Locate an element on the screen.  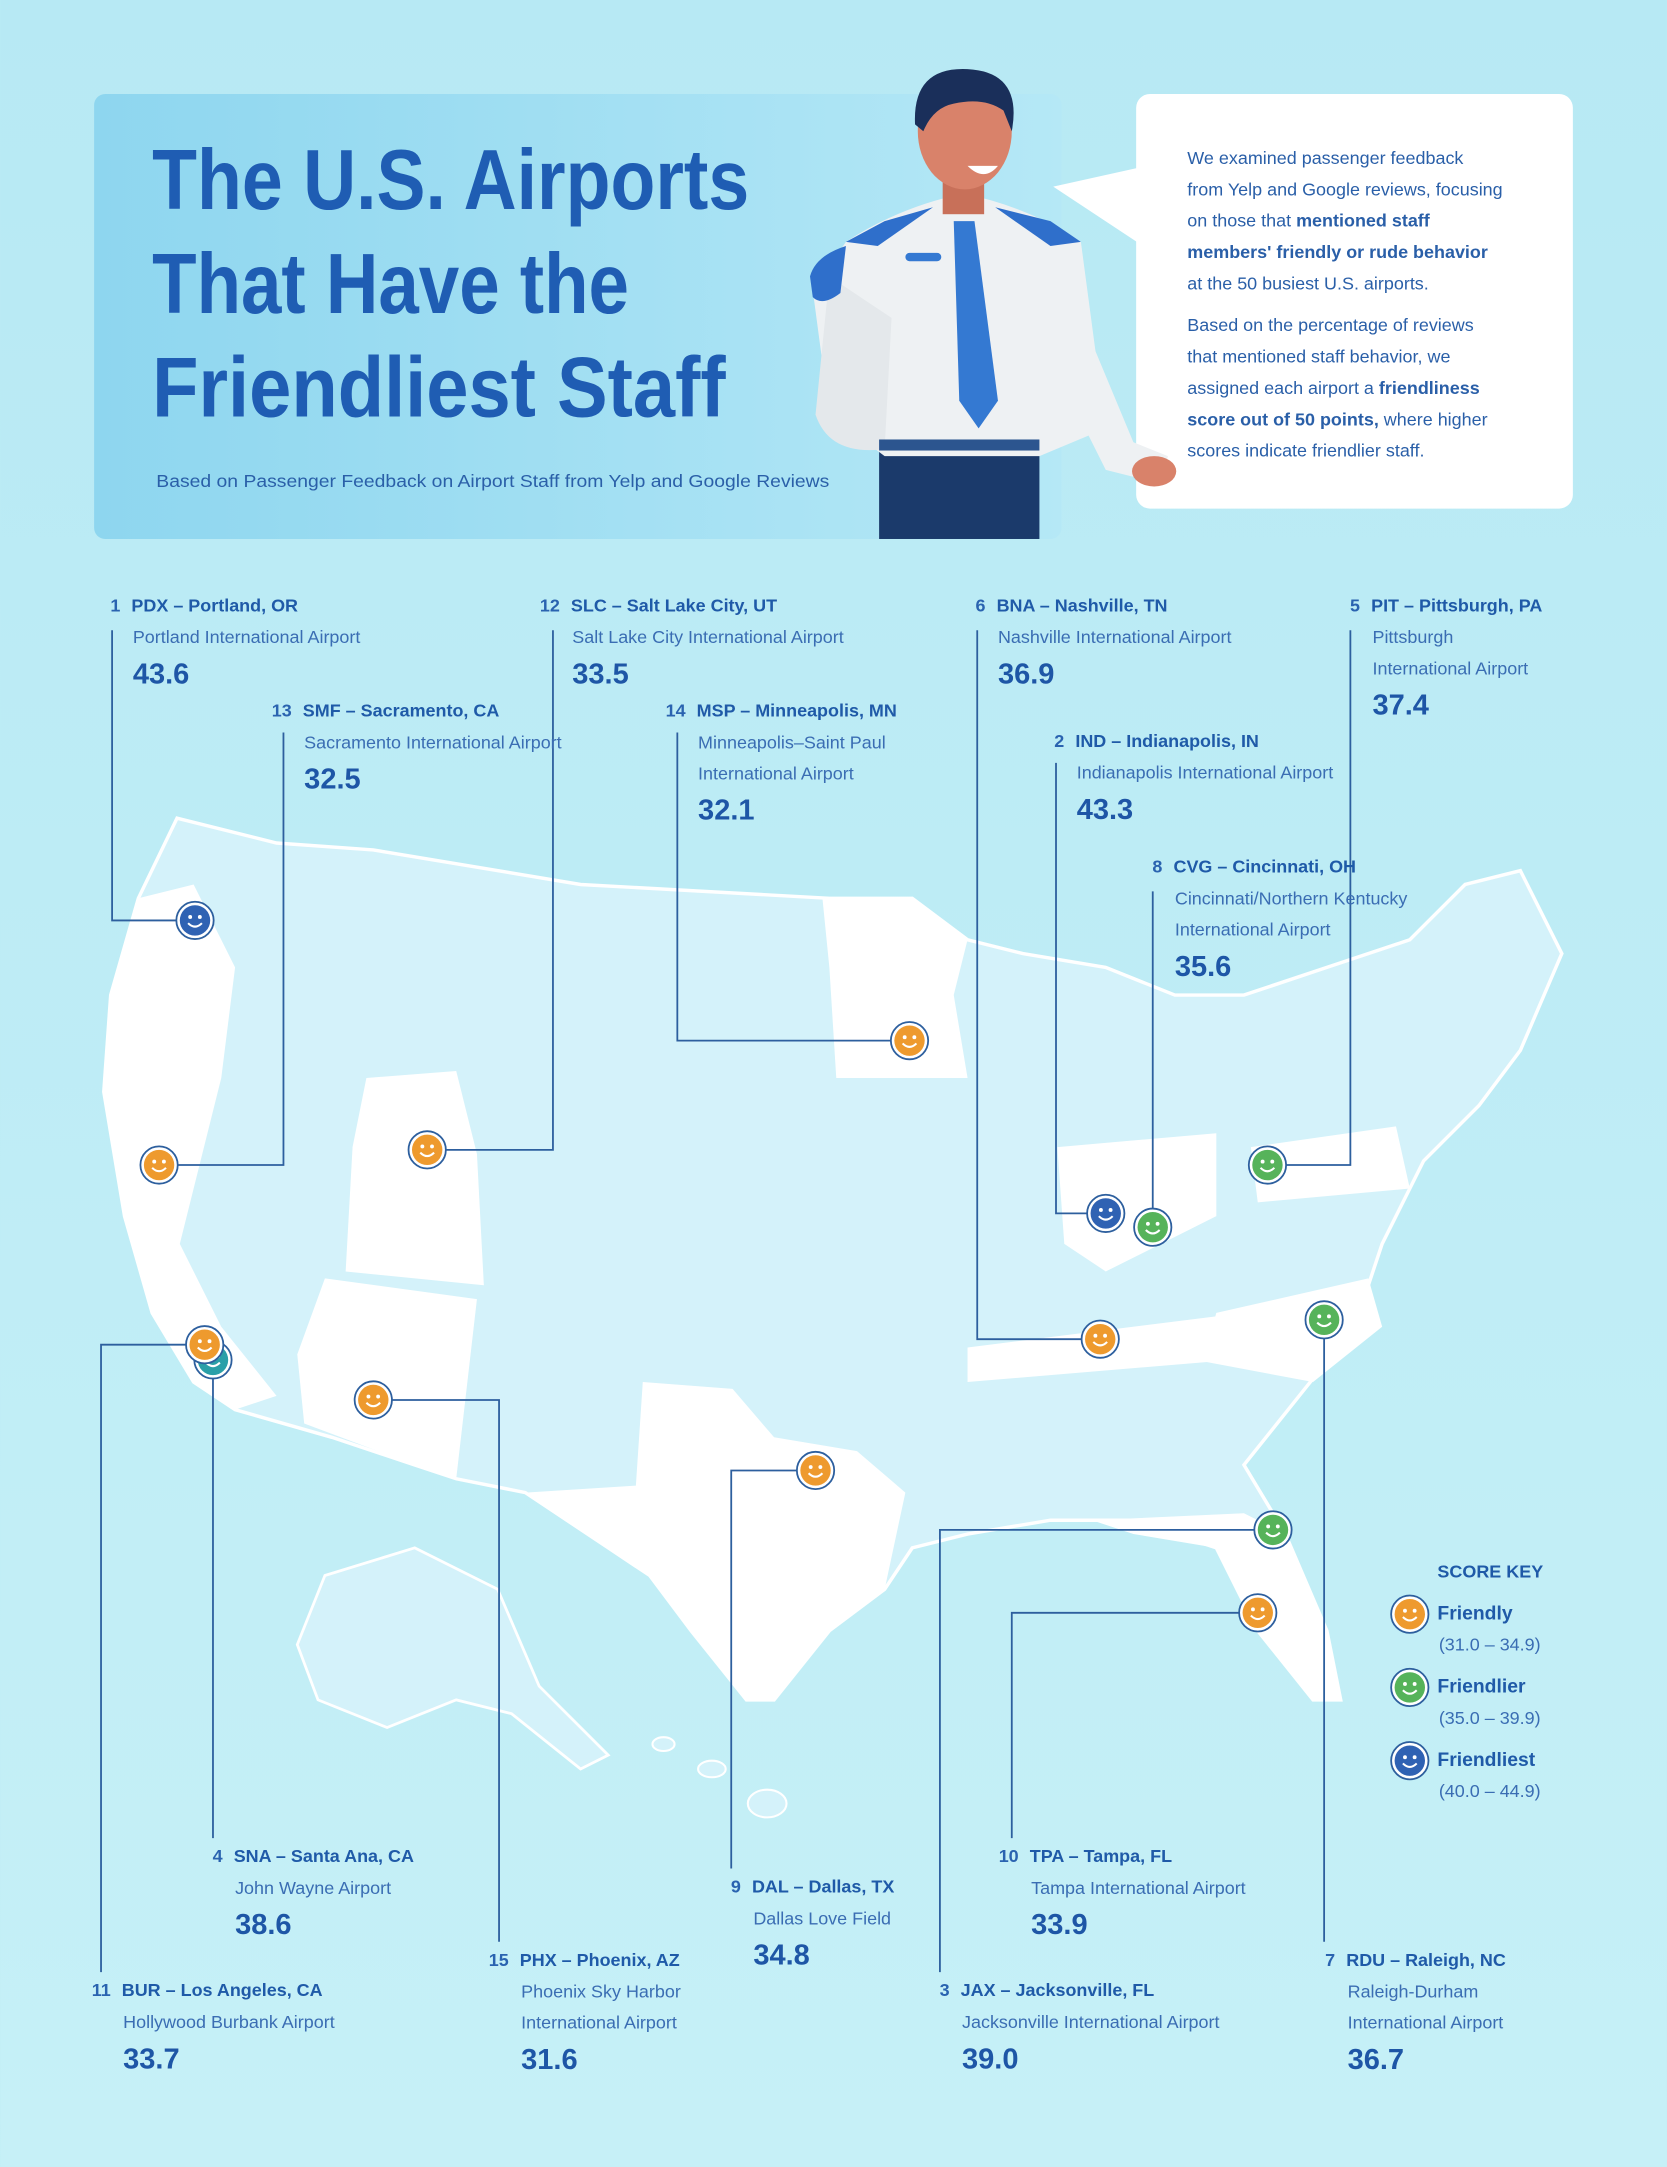
description-line: at the 50 busiest U.S. airports. is located at coordinates (1308, 283).